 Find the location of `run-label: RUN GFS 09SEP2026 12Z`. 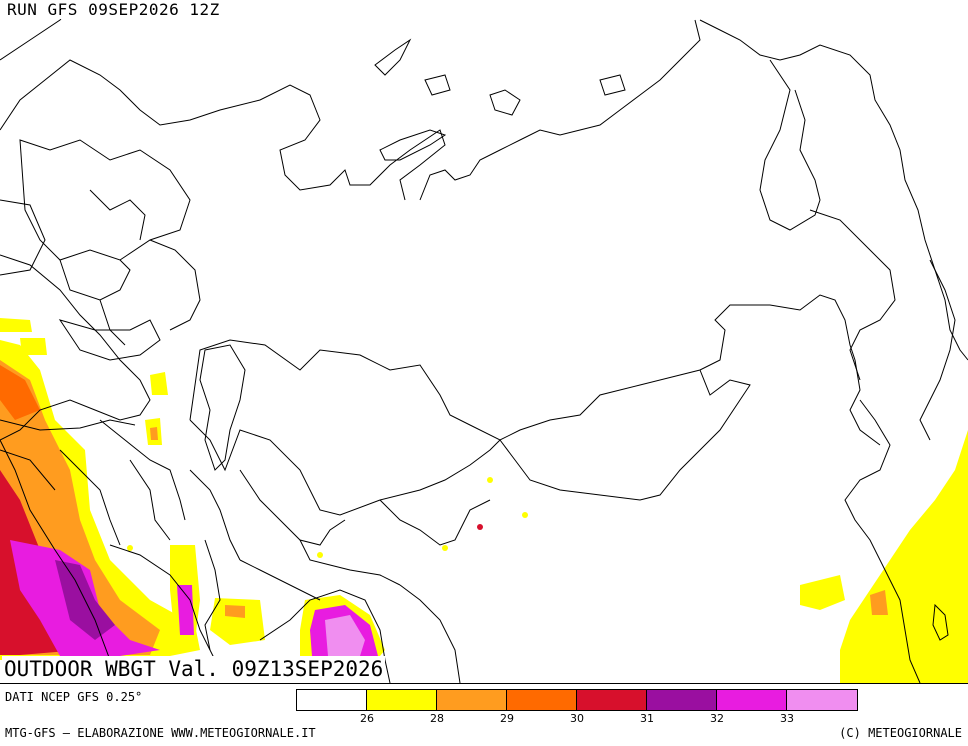

run-label: RUN GFS 09SEP2026 12Z is located at coordinates (113, 9).